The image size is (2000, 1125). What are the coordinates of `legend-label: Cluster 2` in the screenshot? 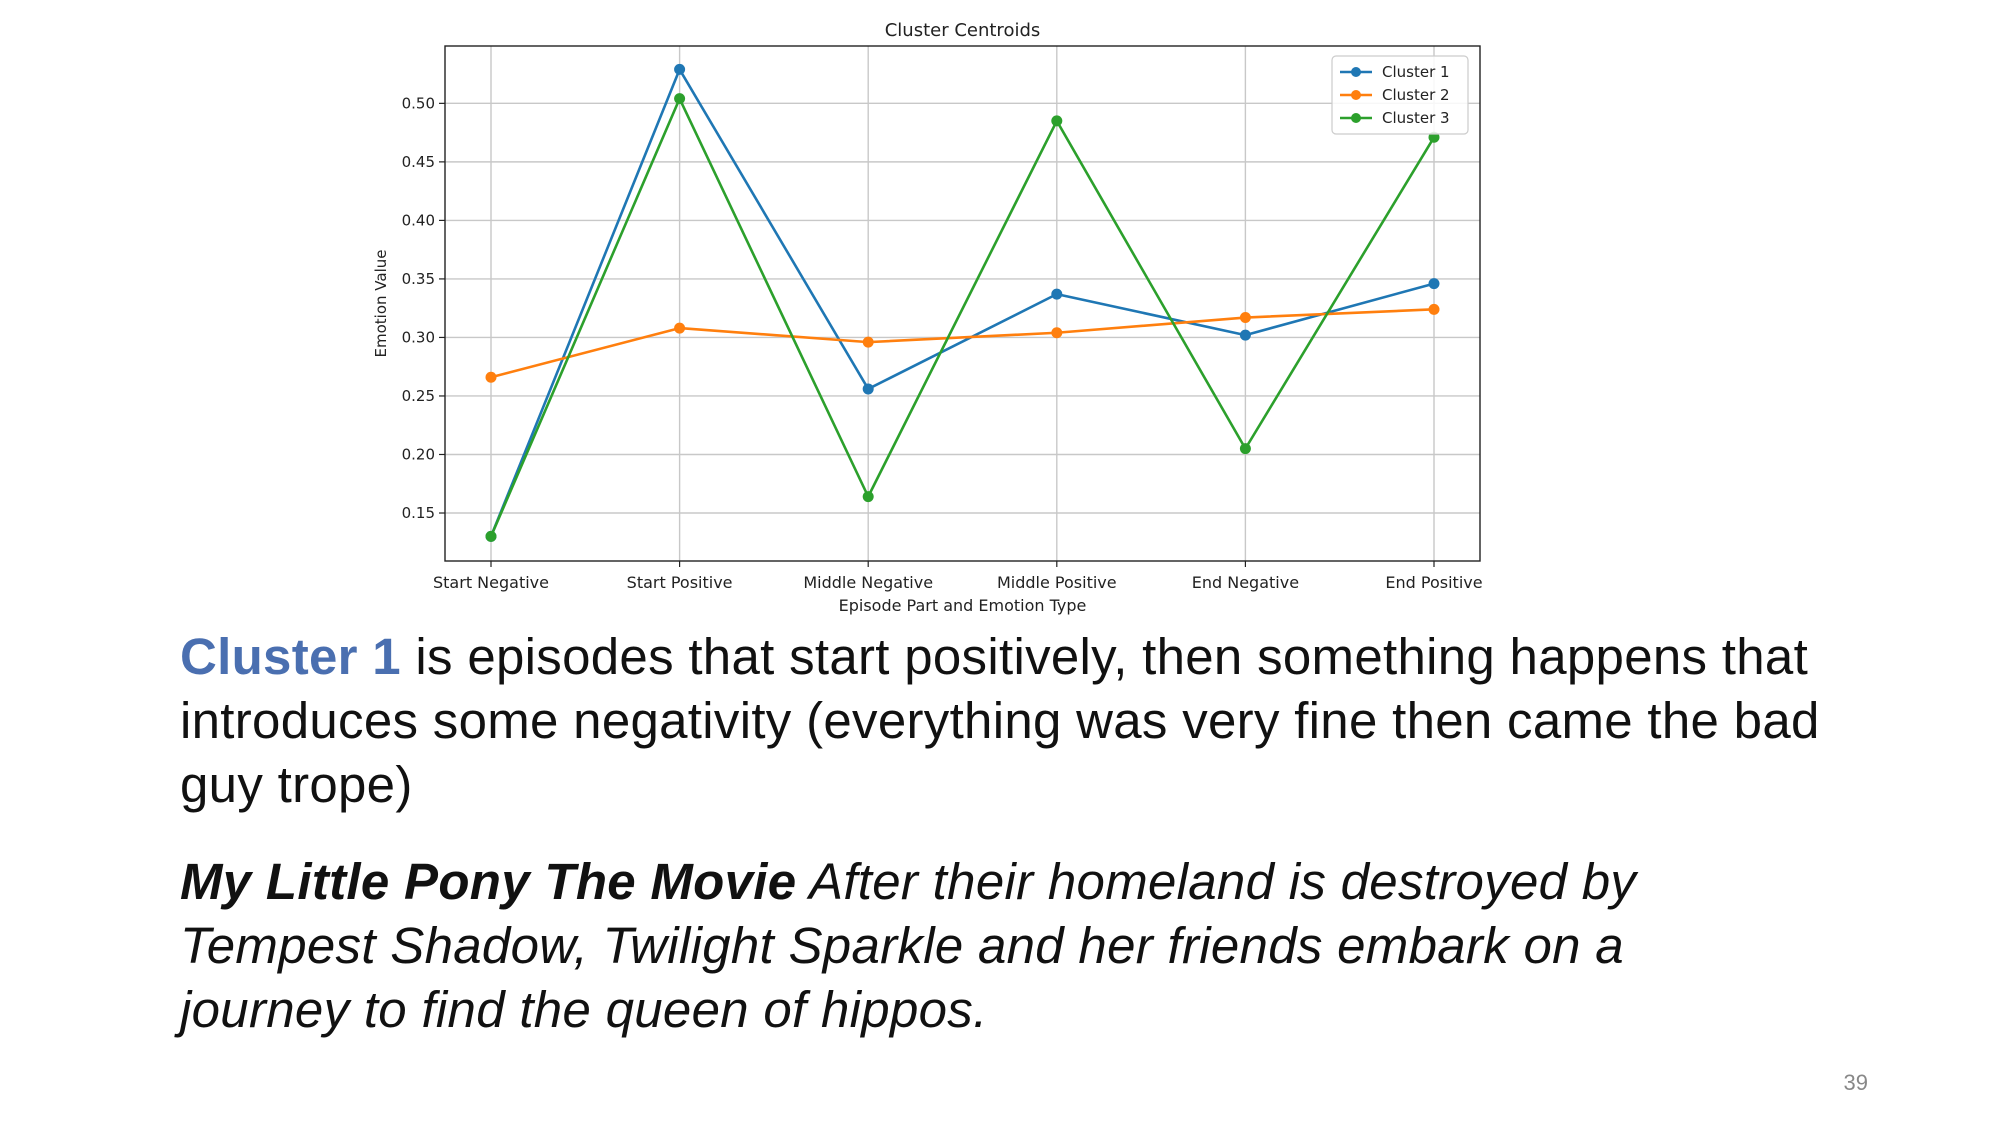 It's located at (1416, 95).